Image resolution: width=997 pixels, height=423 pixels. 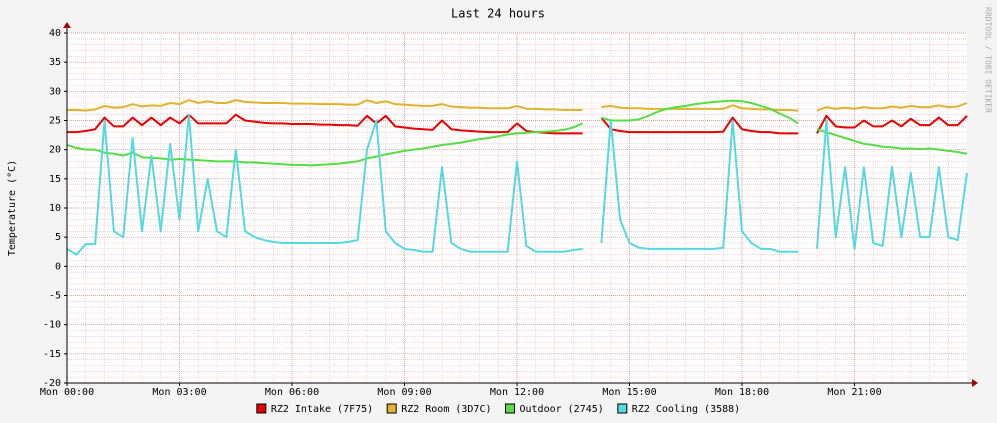 What do you see at coordinates (52, 325) in the screenshot?
I see `y-tick-label: -10` at bounding box center [52, 325].